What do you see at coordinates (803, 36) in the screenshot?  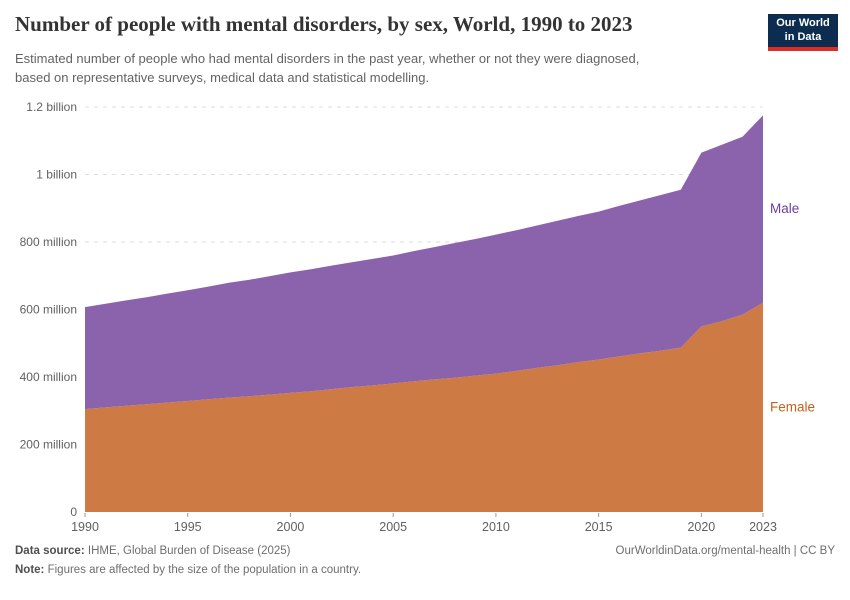 I see `owid-logo-line2: in Data` at bounding box center [803, 36].